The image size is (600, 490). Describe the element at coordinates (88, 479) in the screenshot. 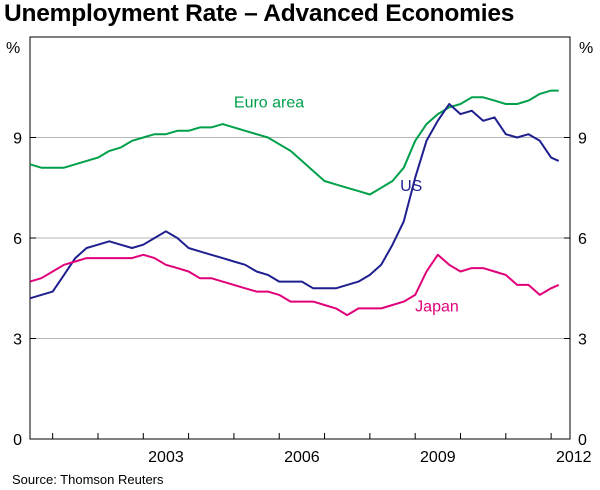

I see `source-note: Source: Thomson Reuters` at that location.